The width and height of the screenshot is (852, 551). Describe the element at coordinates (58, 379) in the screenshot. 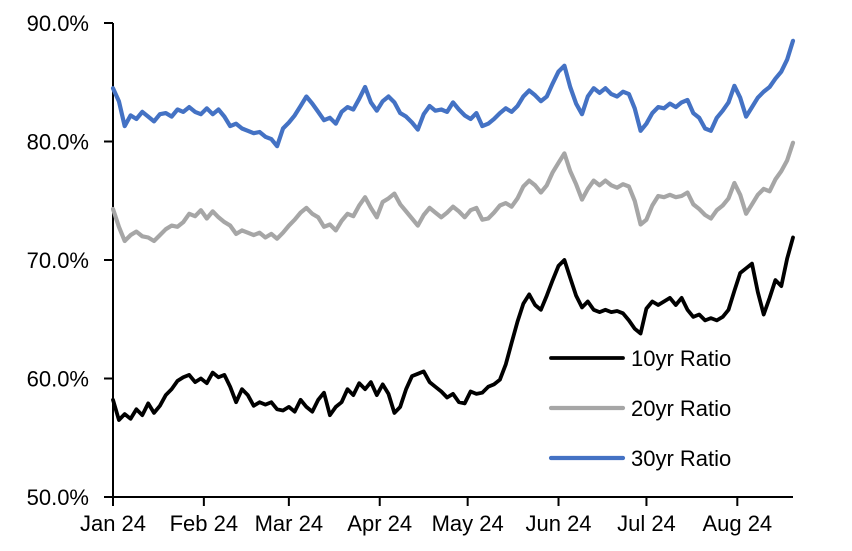

I see `y-tick-label: 60.0%` at that location.